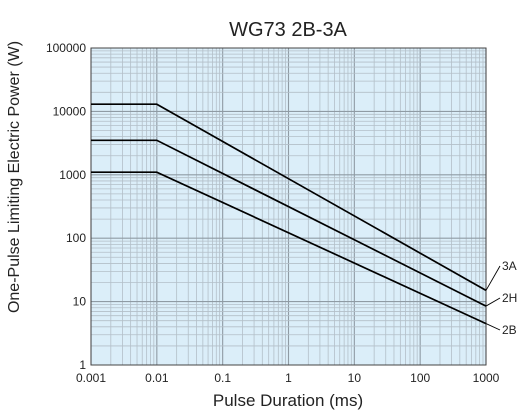 This screenshot has height=420, width=532. What do you see at coordinates (509, 266) in the screenshot?
I see `series-label-3A: 3A` at bounding box center [509, 266].